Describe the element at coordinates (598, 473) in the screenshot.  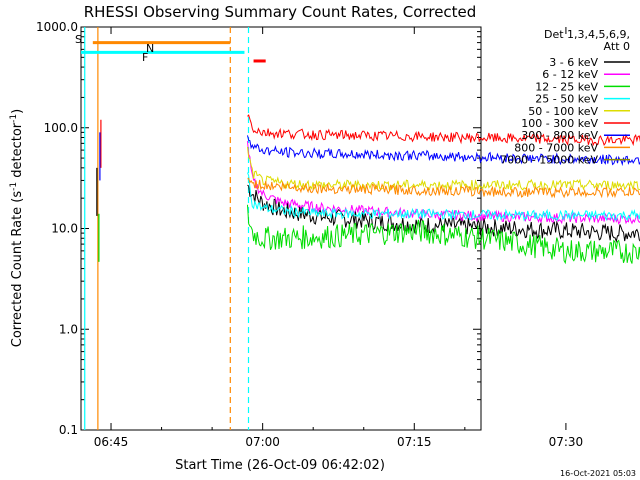
I see `footer-timestamp: 16-Oct-2021 05:03` at that location.